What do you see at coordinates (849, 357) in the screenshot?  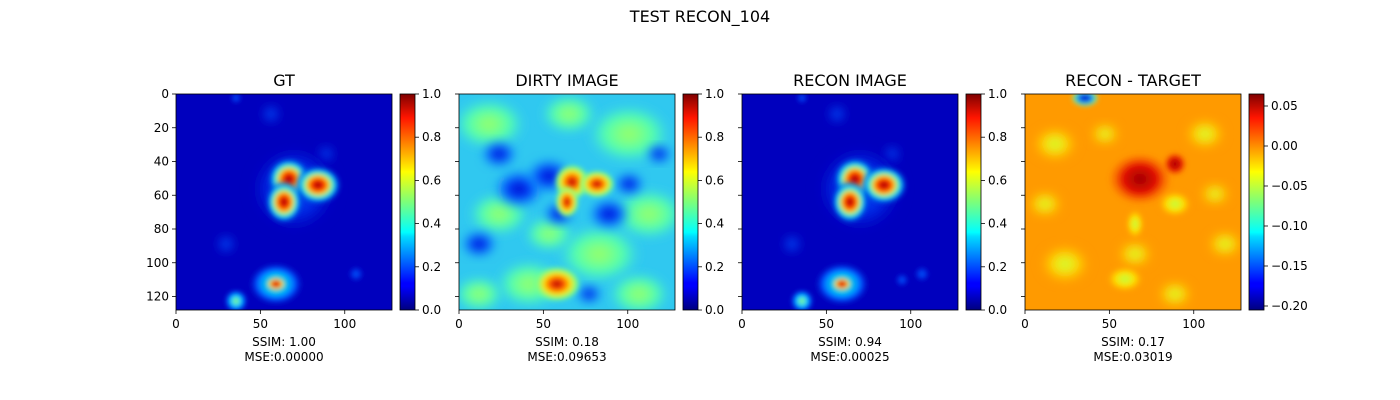 I see `metric-label: MSE:0.00025` at bounding box center [849, 357].